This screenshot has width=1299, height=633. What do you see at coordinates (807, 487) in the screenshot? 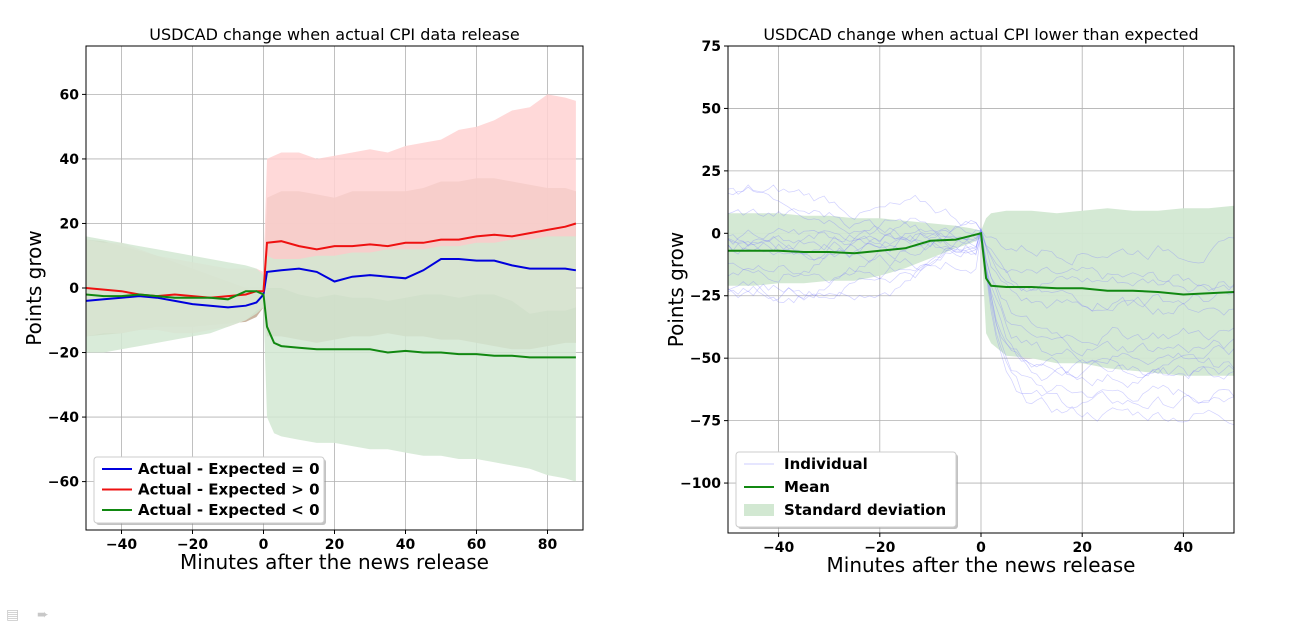
I see `legend-label: Mean` at bounding box center [807, 487].